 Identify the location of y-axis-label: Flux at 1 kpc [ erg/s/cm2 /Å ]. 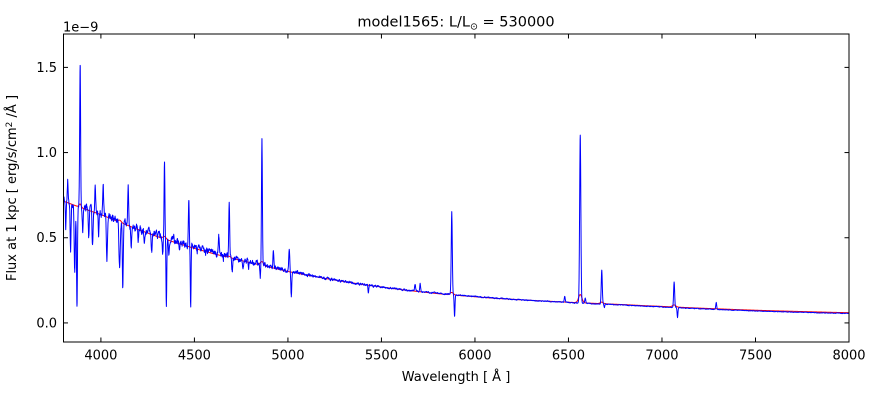
(12, 188).